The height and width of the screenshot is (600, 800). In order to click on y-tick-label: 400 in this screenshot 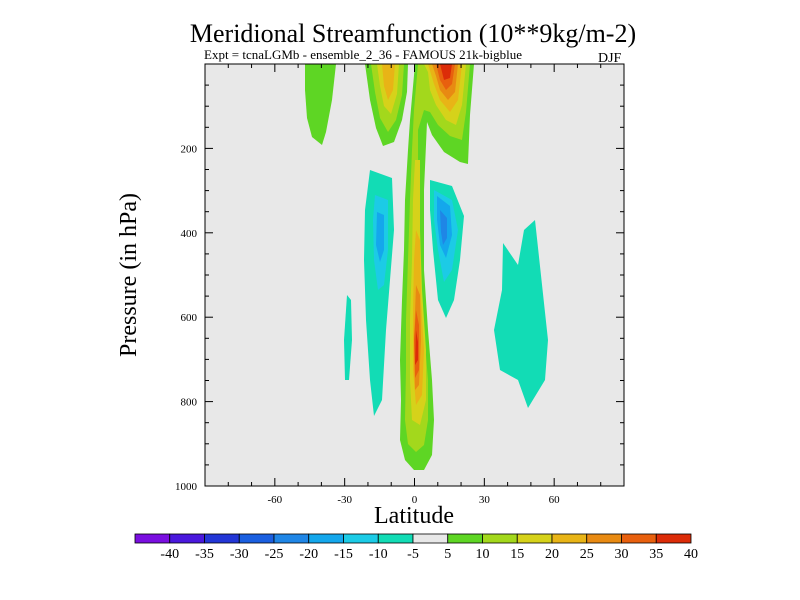, I will do `click(189, 234)`.